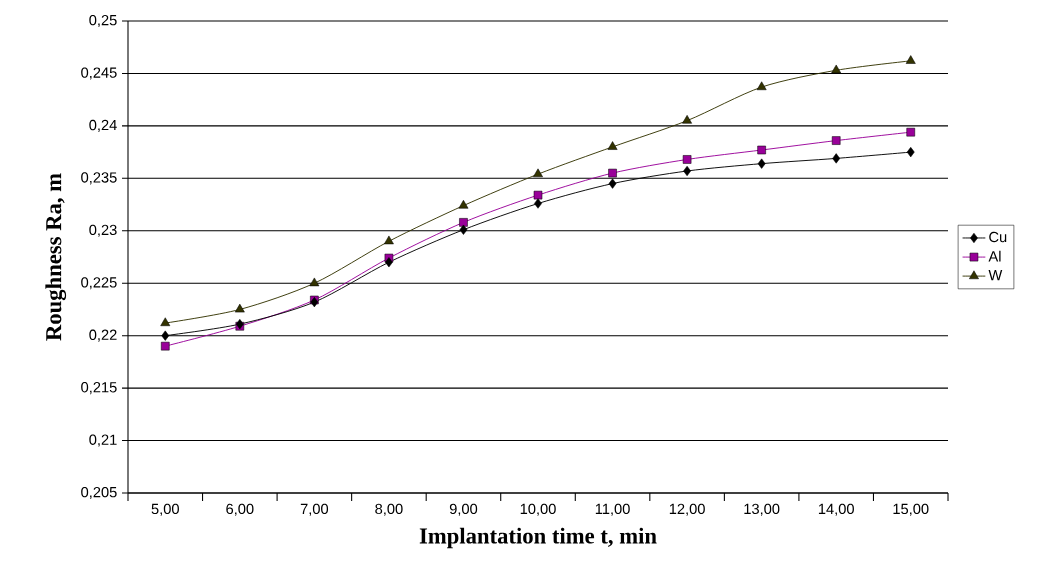 The width and height of the screenshot is (1059, 582). I want to click on x-tick-label: 10,00, so click(538, 509).